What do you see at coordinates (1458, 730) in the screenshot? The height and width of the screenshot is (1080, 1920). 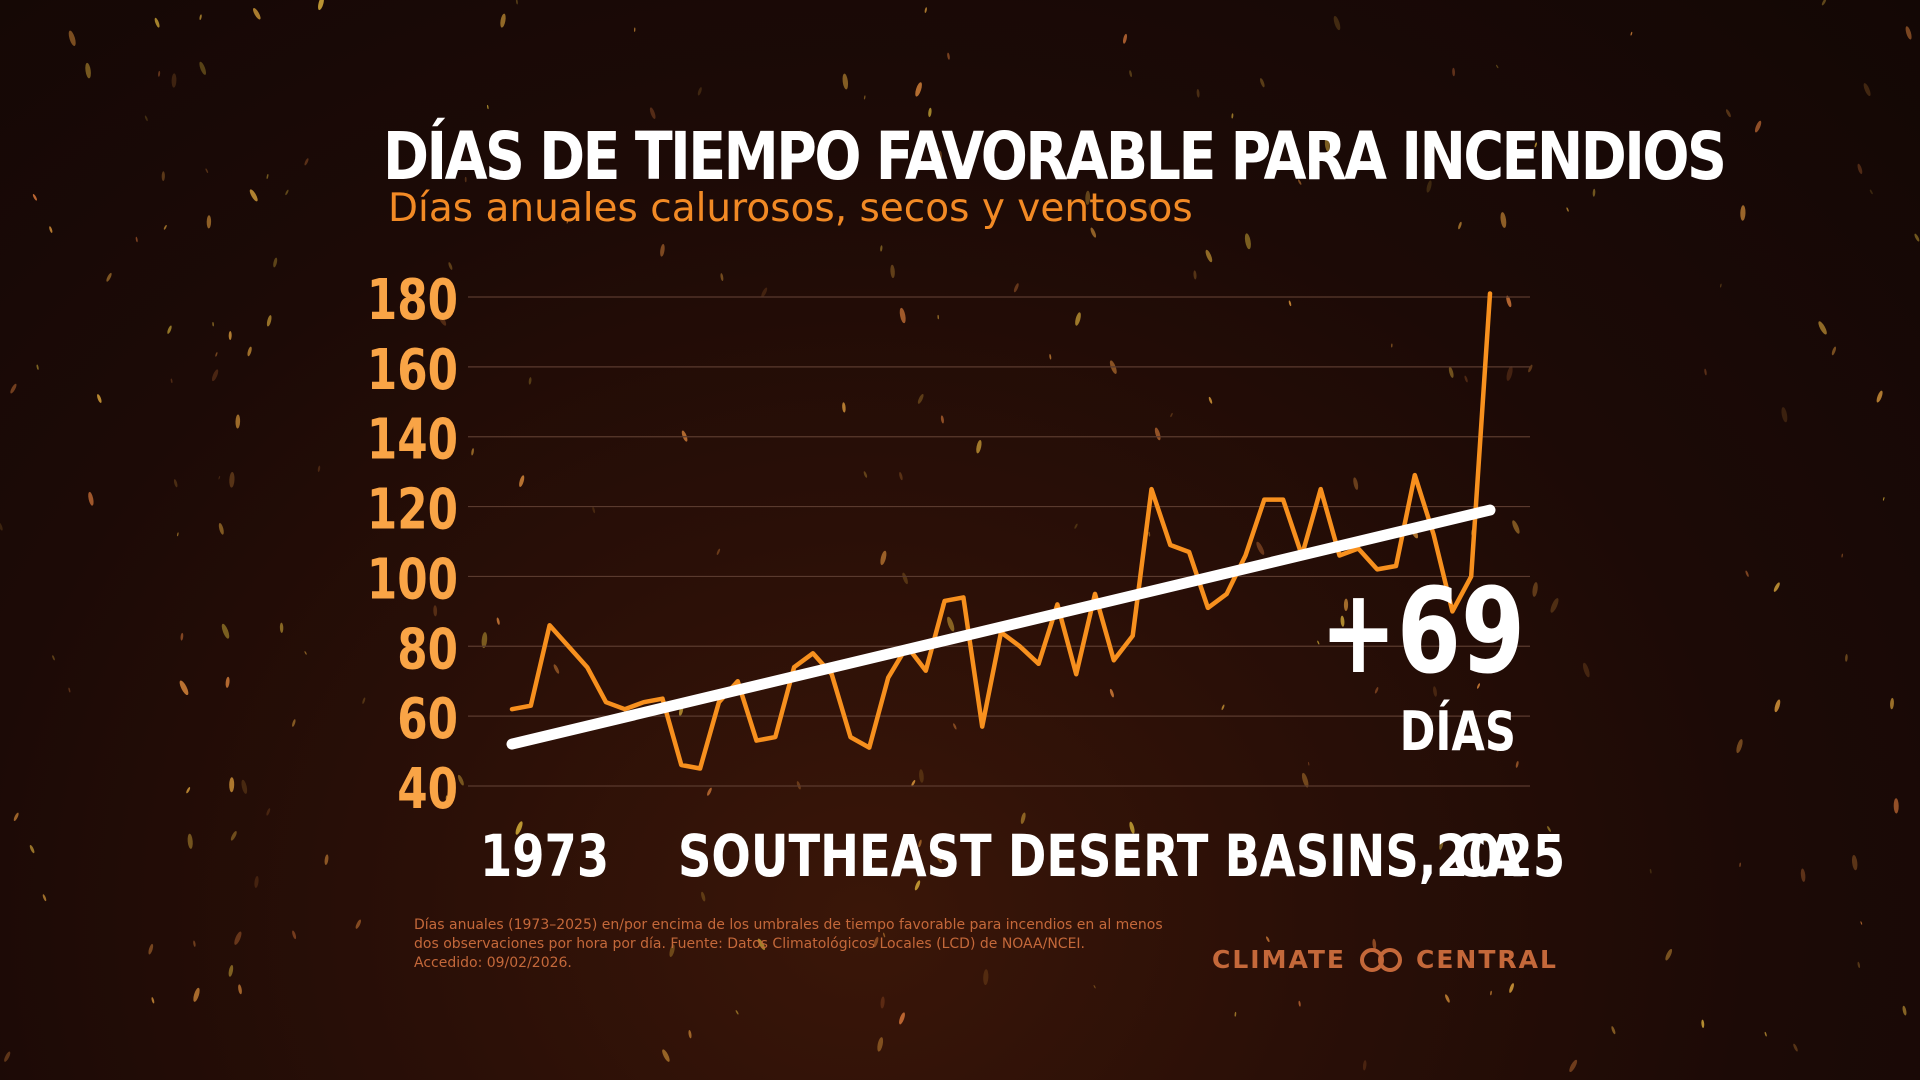 I see `annotation-unit: DÍAS` at bounding box center [1458, 730].